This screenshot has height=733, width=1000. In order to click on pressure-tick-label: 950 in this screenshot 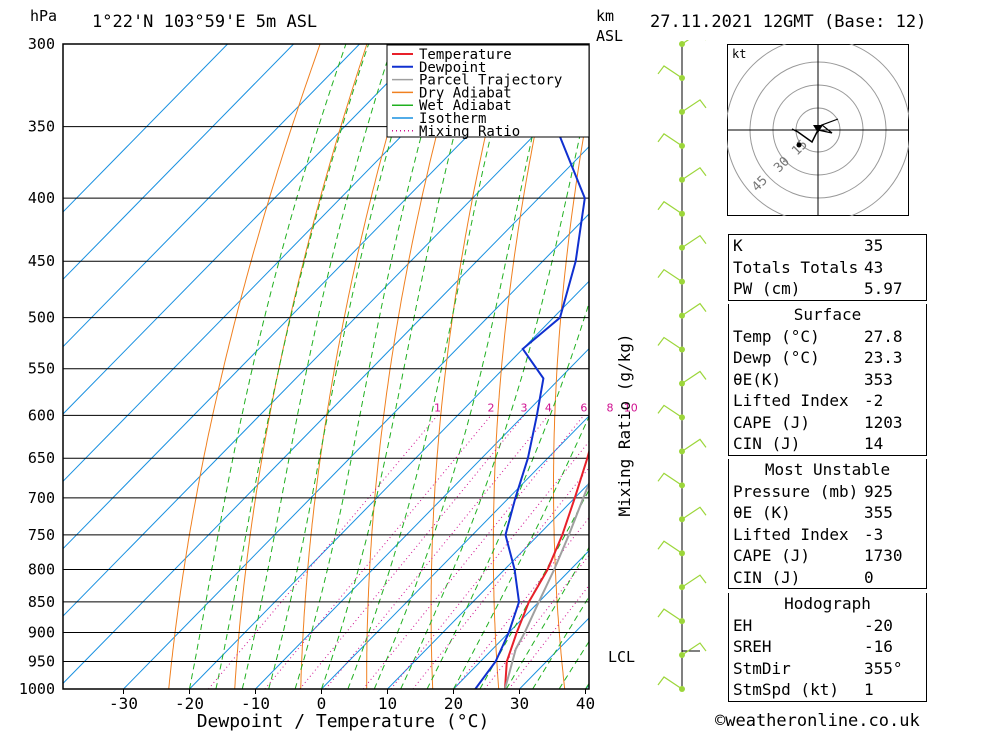, I will do `click(41, 662)`.